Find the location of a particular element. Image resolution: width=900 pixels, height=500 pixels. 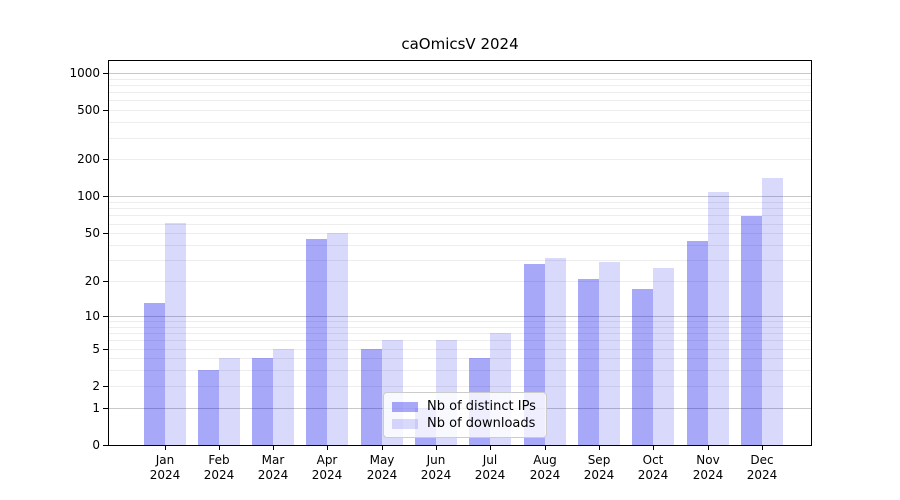

legend-item-downloads: Nb of downloads is located at coordinates (465, 423).